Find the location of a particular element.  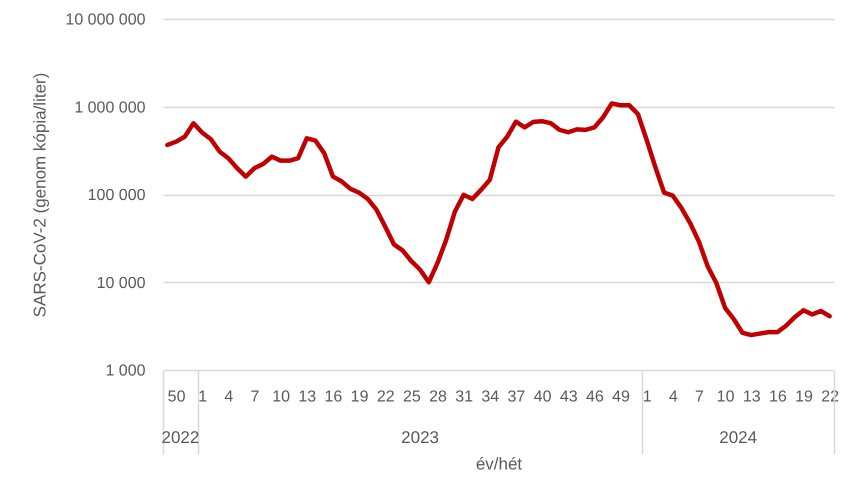

x-tick-label: 31 is located at coordinates (464, 397).